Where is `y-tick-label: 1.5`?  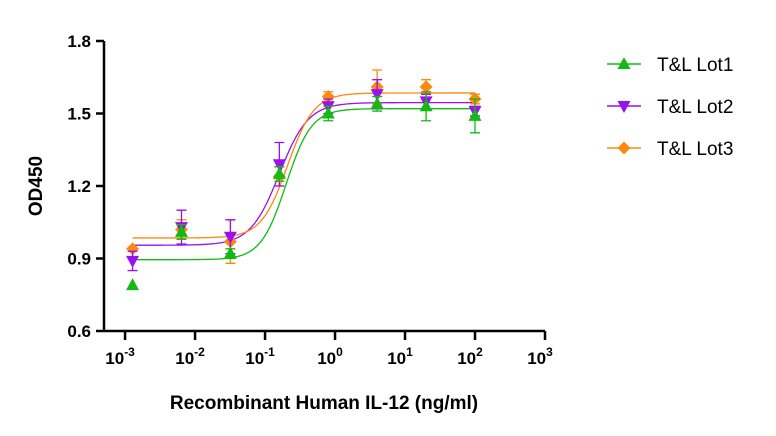 y-tick-label: 1.5 is located at coordinates (79, 114).